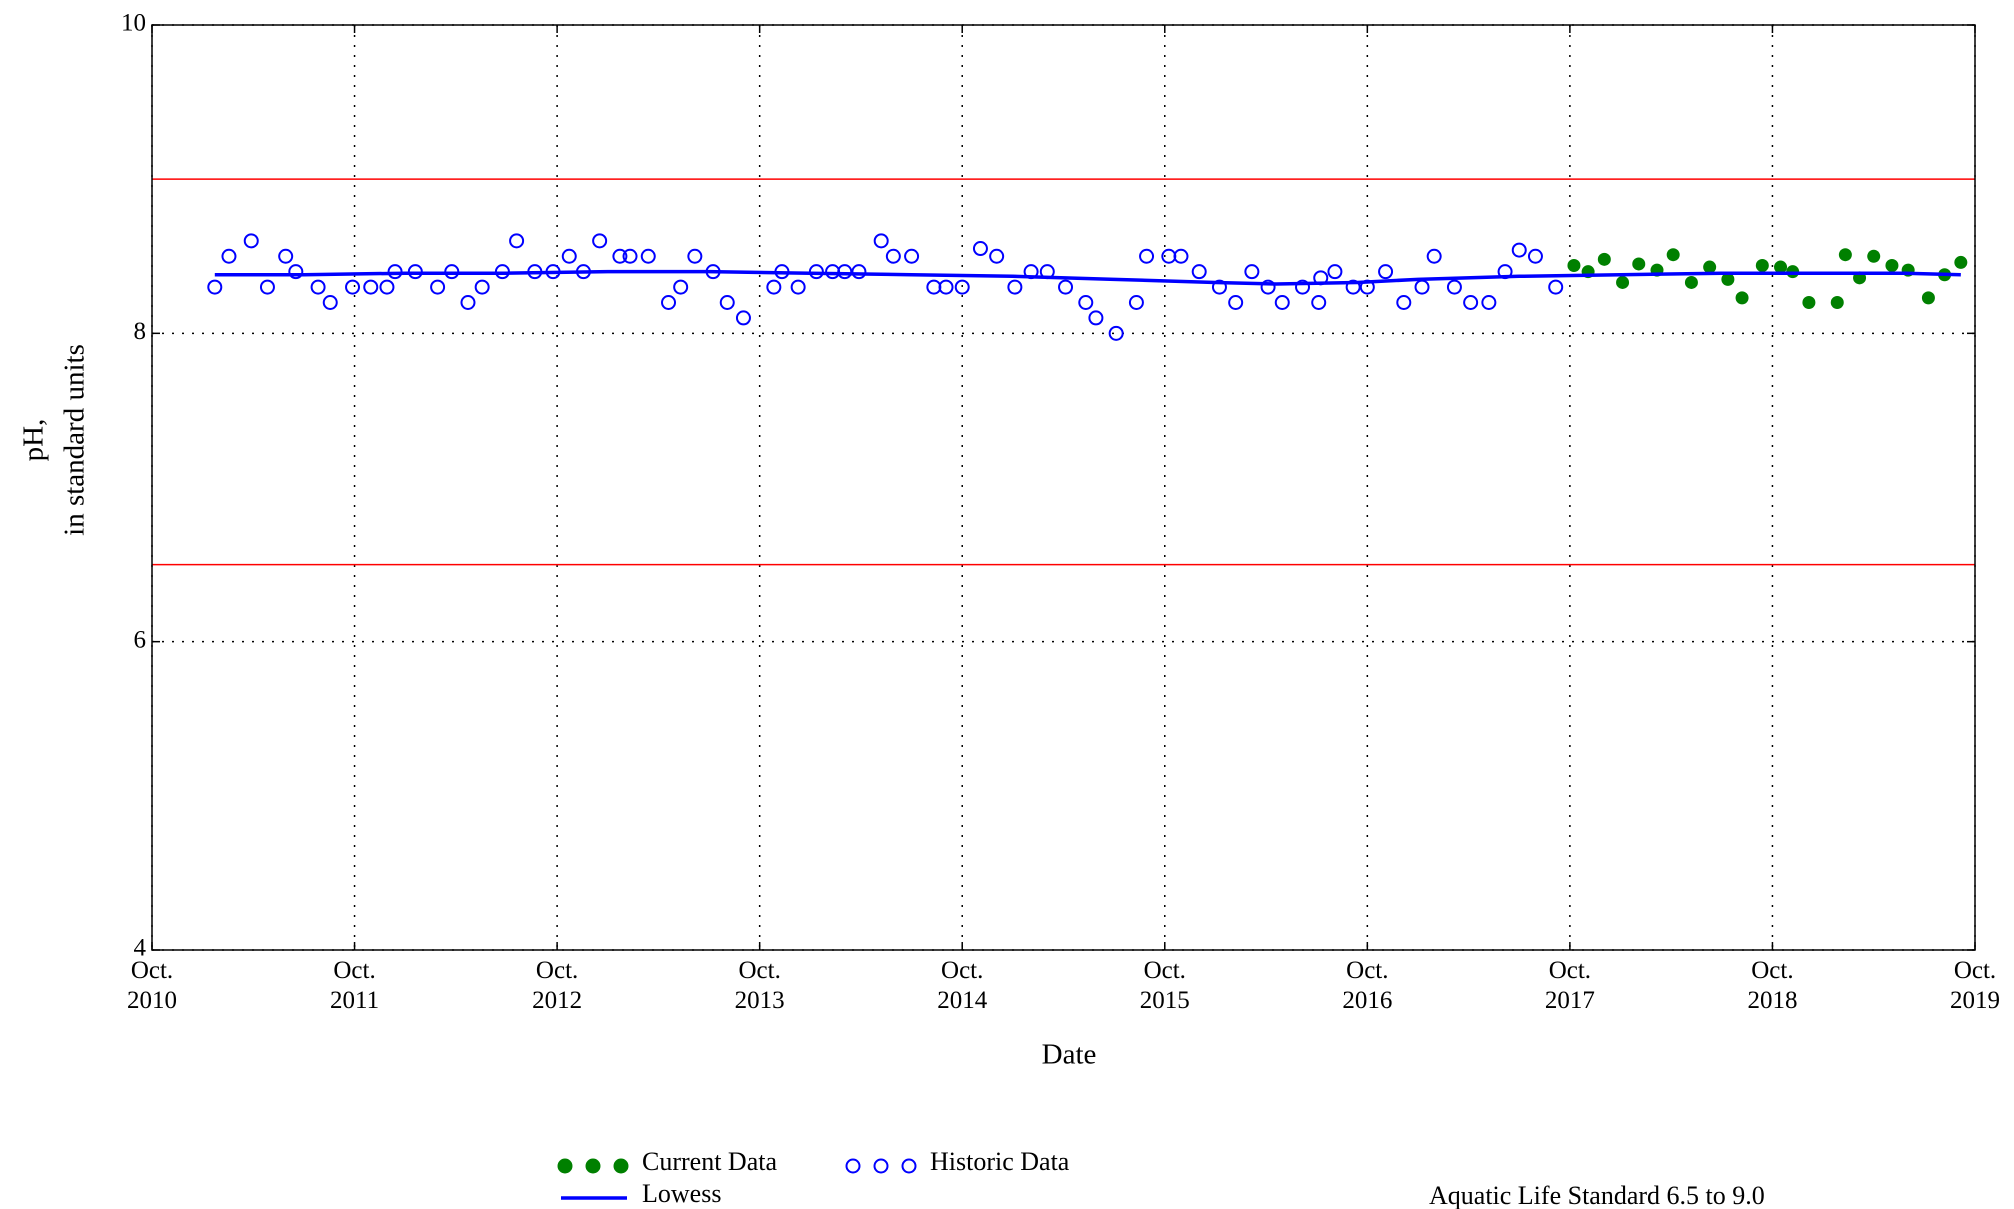  I want to click on legend-label: Historic Data, so click(1000, 1161).